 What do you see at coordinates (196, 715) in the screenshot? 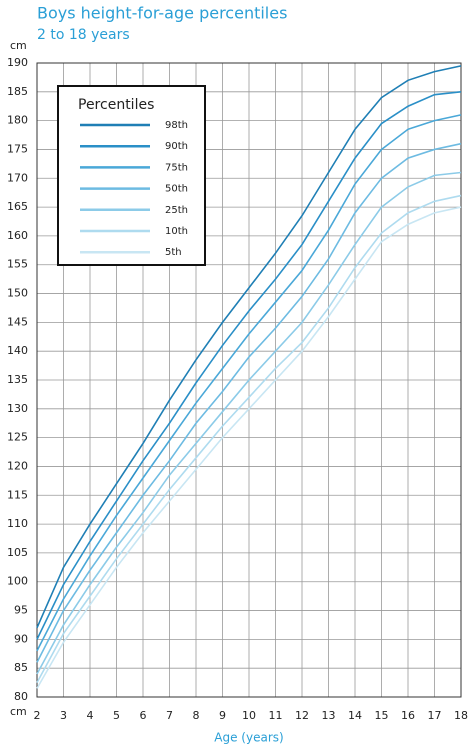
I see `x-tick-label: 8` at bounding box center [196, 715].